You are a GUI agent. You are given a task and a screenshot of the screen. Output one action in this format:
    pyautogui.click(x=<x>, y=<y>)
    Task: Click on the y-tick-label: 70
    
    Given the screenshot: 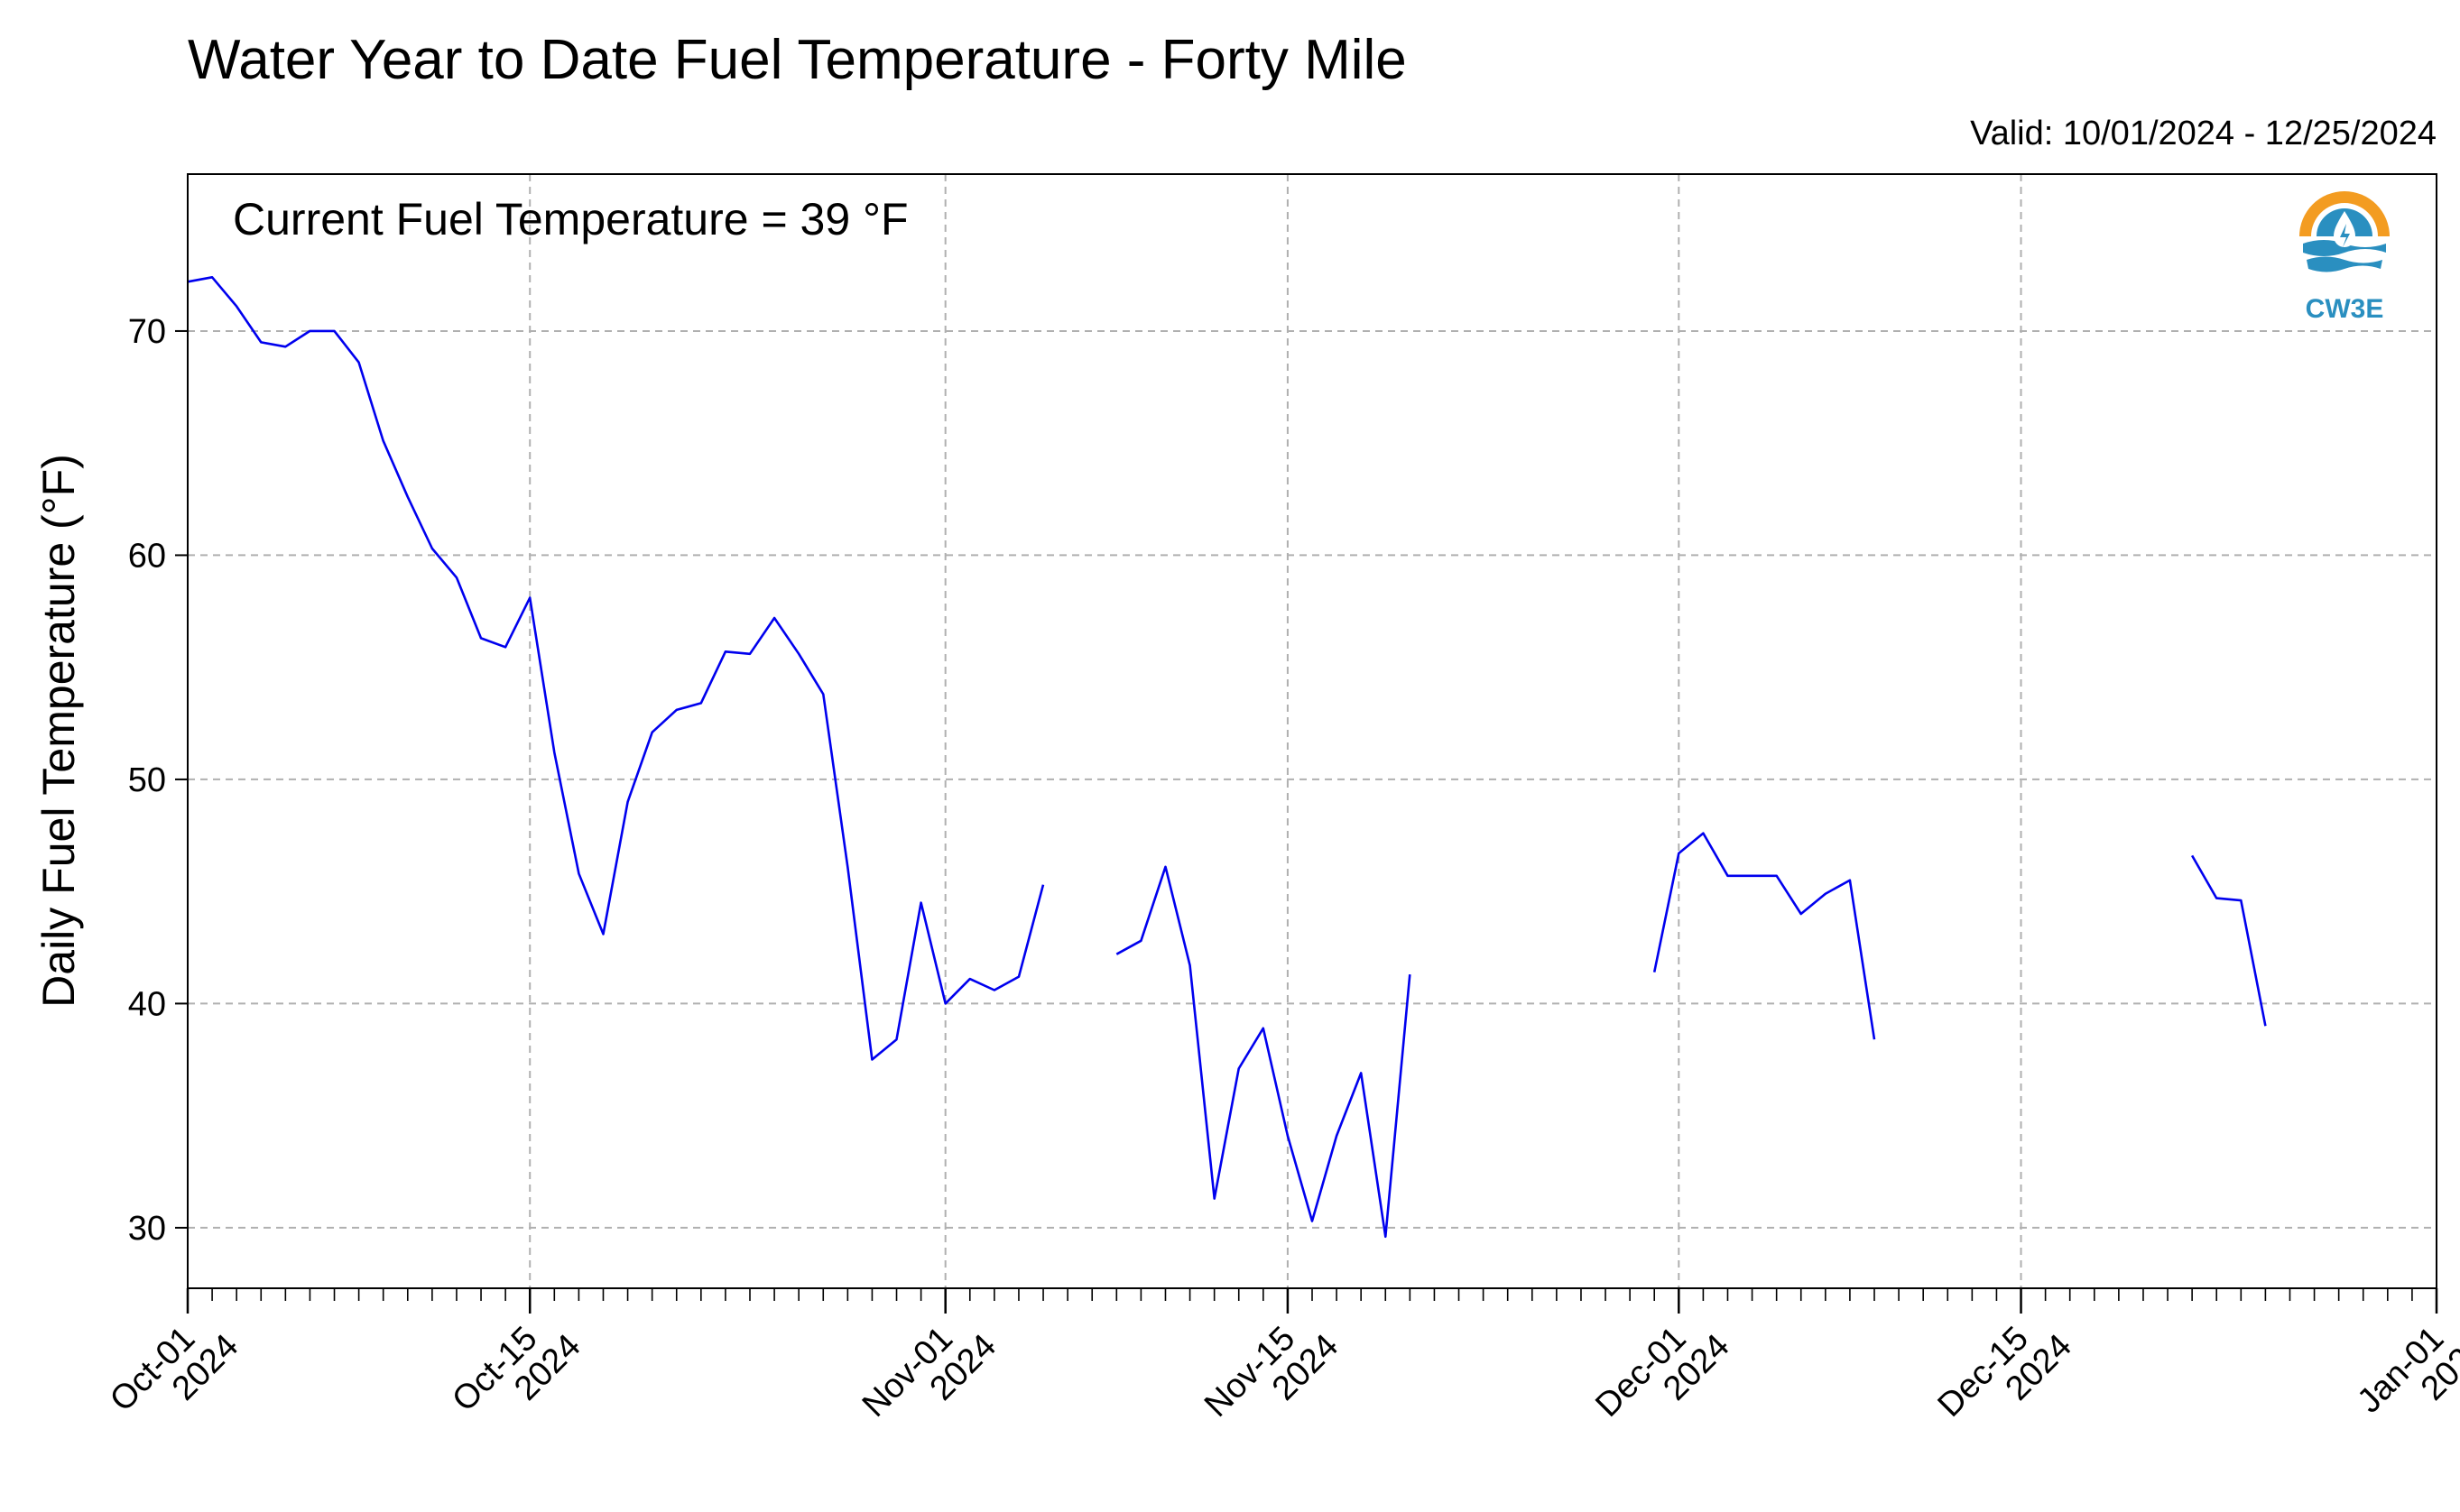 What is the action you would take?
    pyautogui.click(x=147, y=332)
    